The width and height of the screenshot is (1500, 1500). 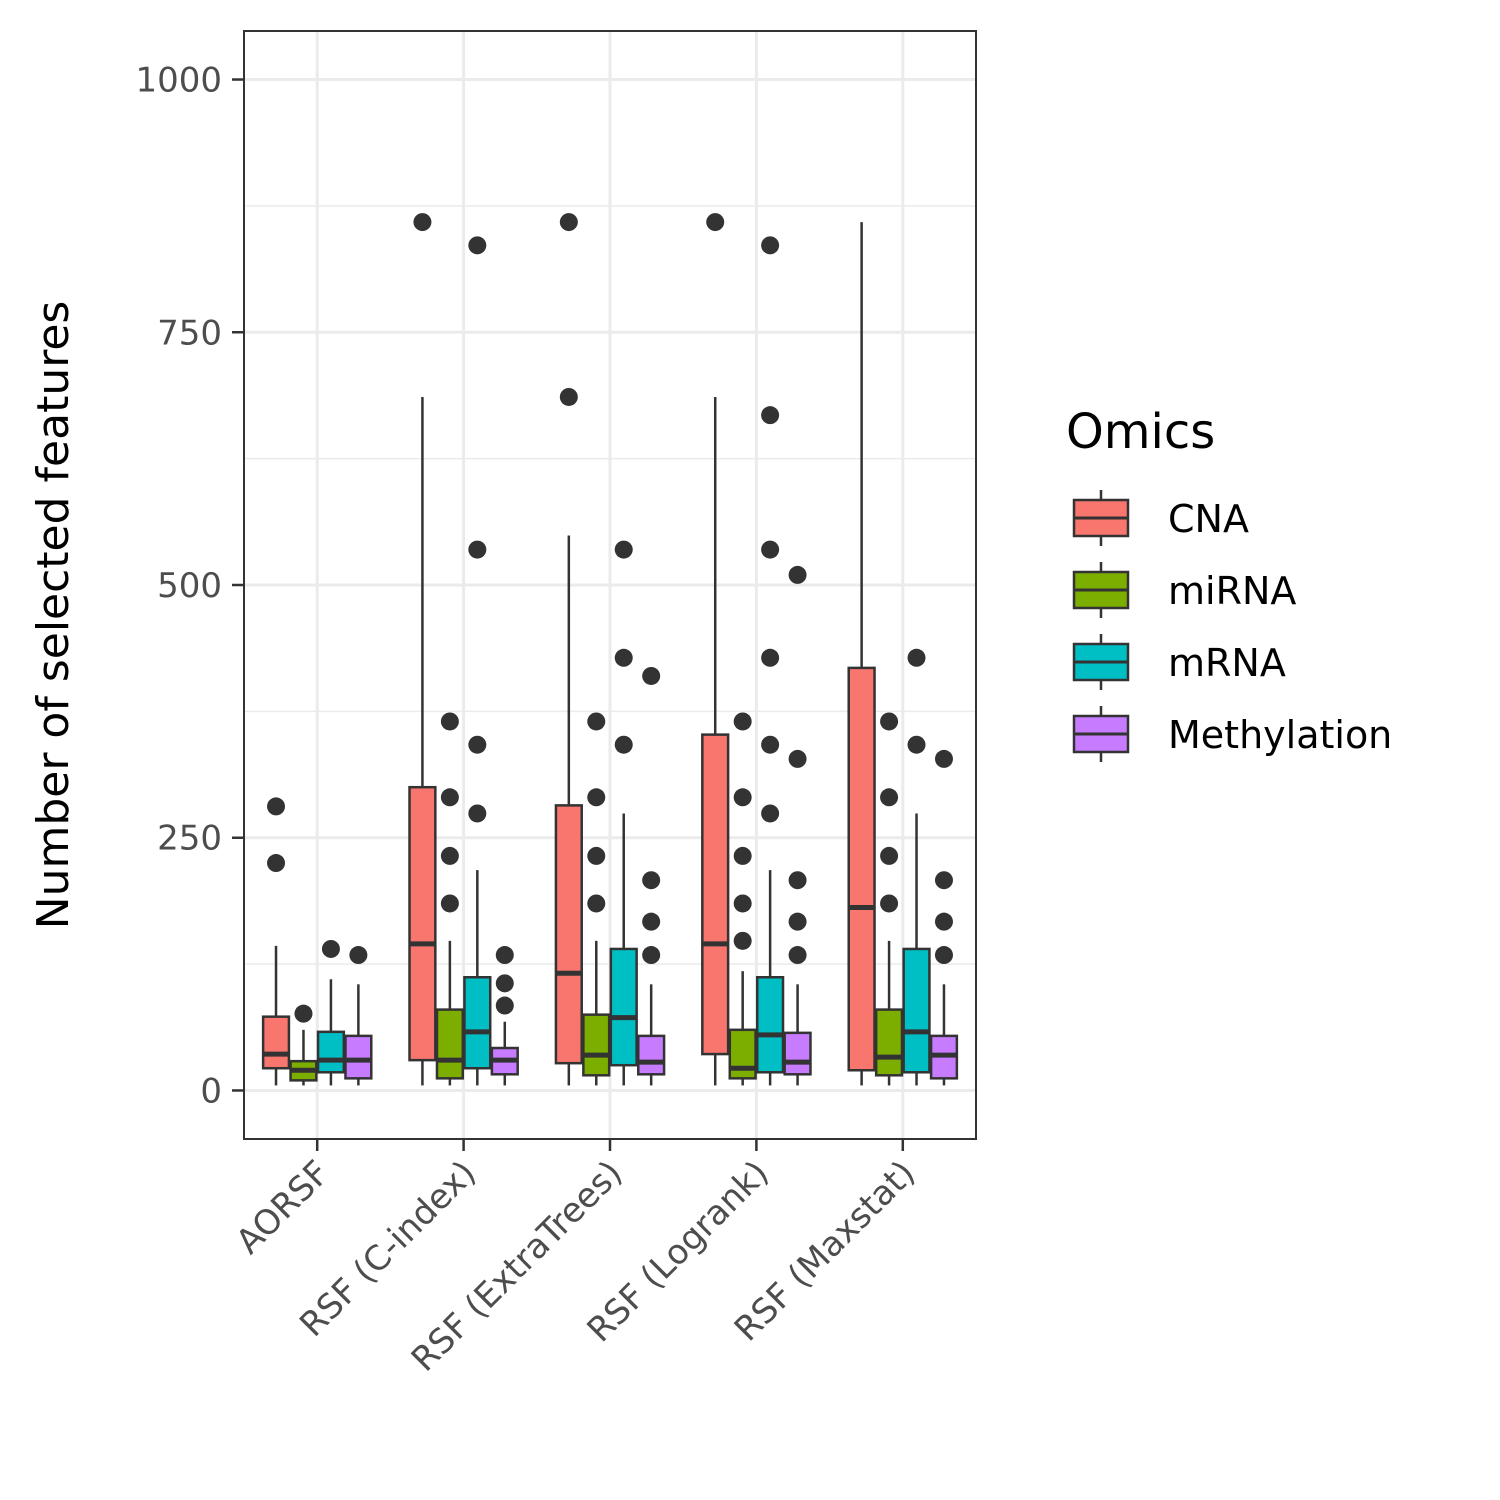 I want to click on legend-item-methylation: Methylation, so click(x=1232, y=734).